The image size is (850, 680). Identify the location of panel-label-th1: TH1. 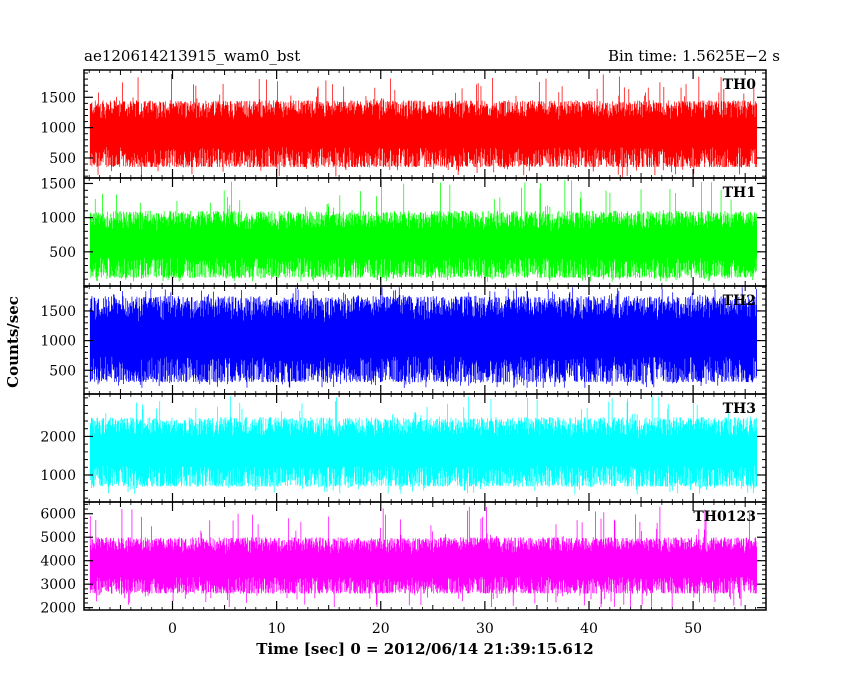
(739, 193).